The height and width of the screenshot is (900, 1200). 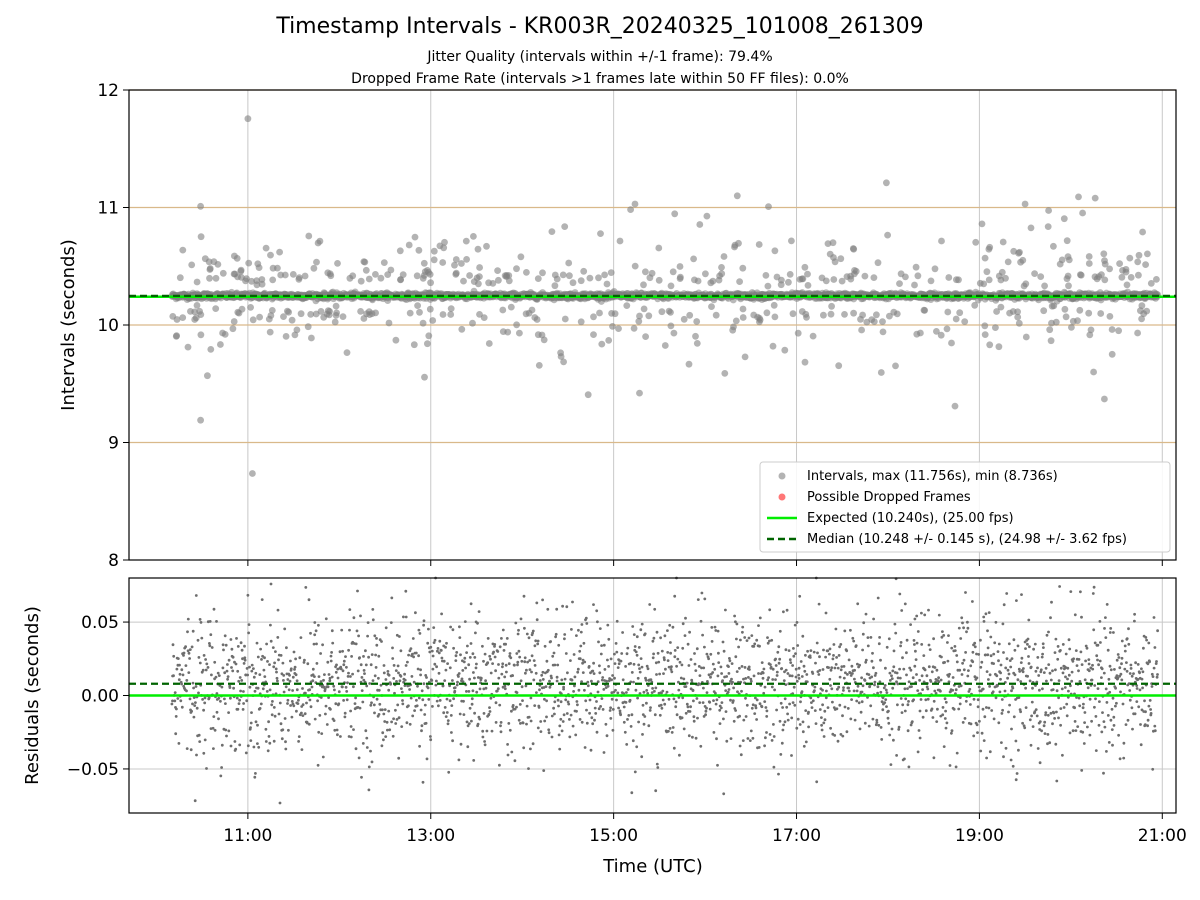 What do you see at coordinates (652, 296) in the screenshot?
I see `intervals-reference-lines` at bounding box center [652, 296].